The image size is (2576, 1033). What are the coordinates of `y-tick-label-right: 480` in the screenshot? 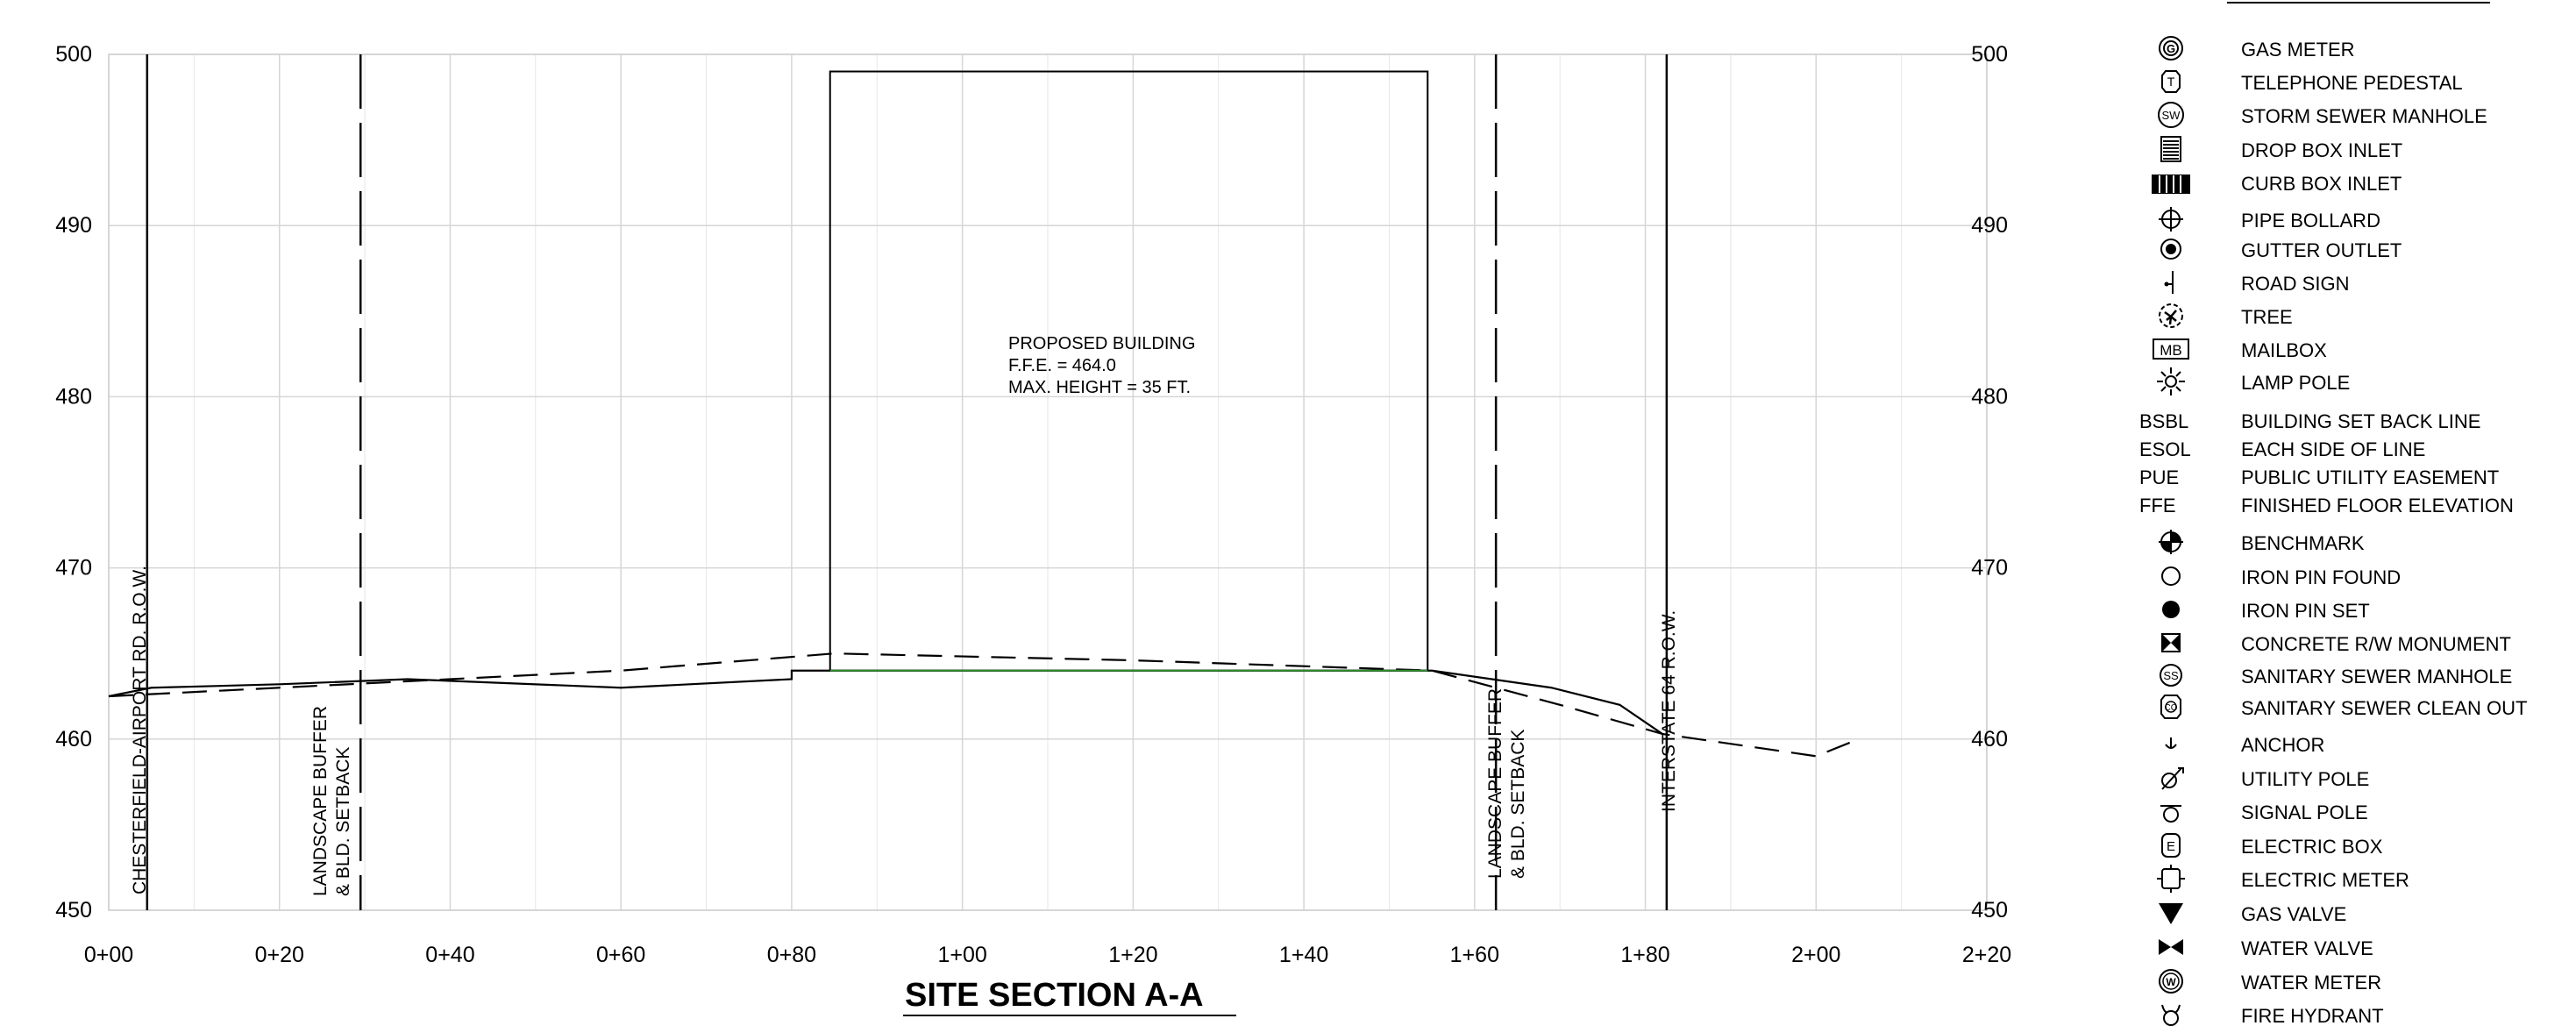 It's located at (1989, 397).